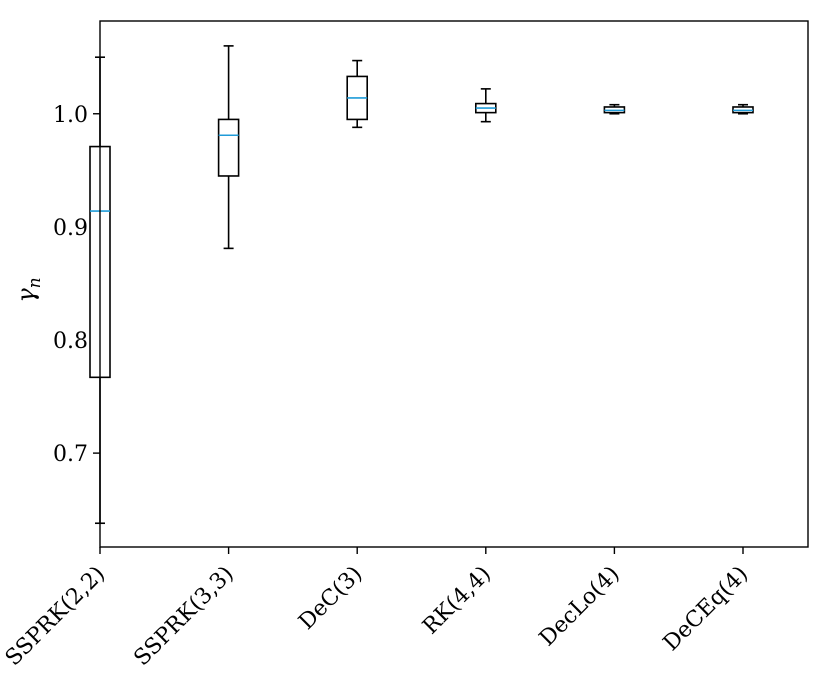 The height and width of the screenshot is (687, 831). Describe the element at coordinates (70, 228) in the screenshot. I see `y-tick-label: 0.9` at that location.